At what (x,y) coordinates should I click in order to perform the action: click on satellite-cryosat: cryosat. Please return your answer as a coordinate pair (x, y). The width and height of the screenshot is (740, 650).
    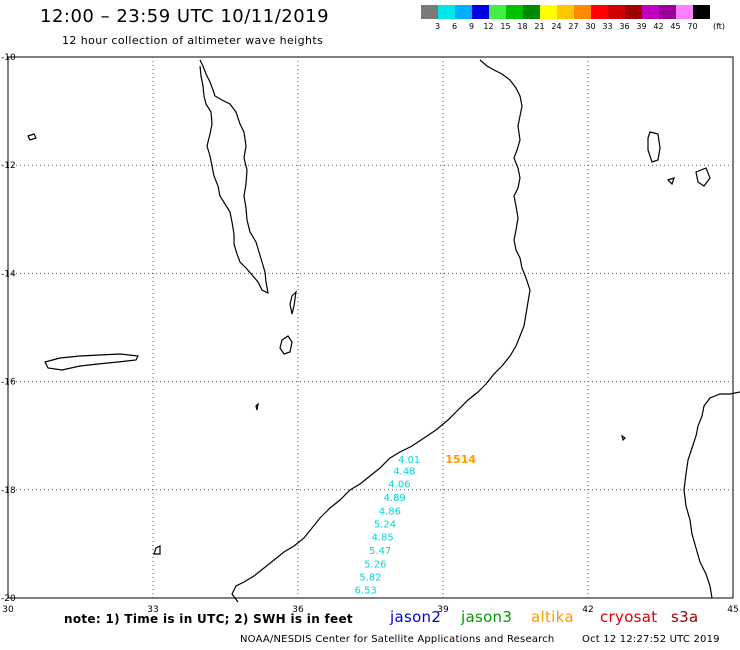
    Looking at the image, I should click on (629, 617).